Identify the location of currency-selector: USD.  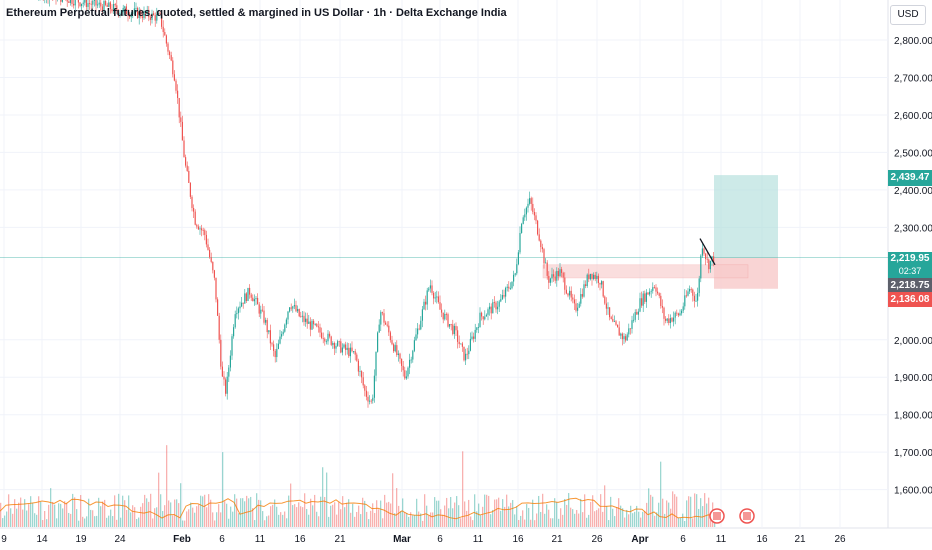
(908, 15).